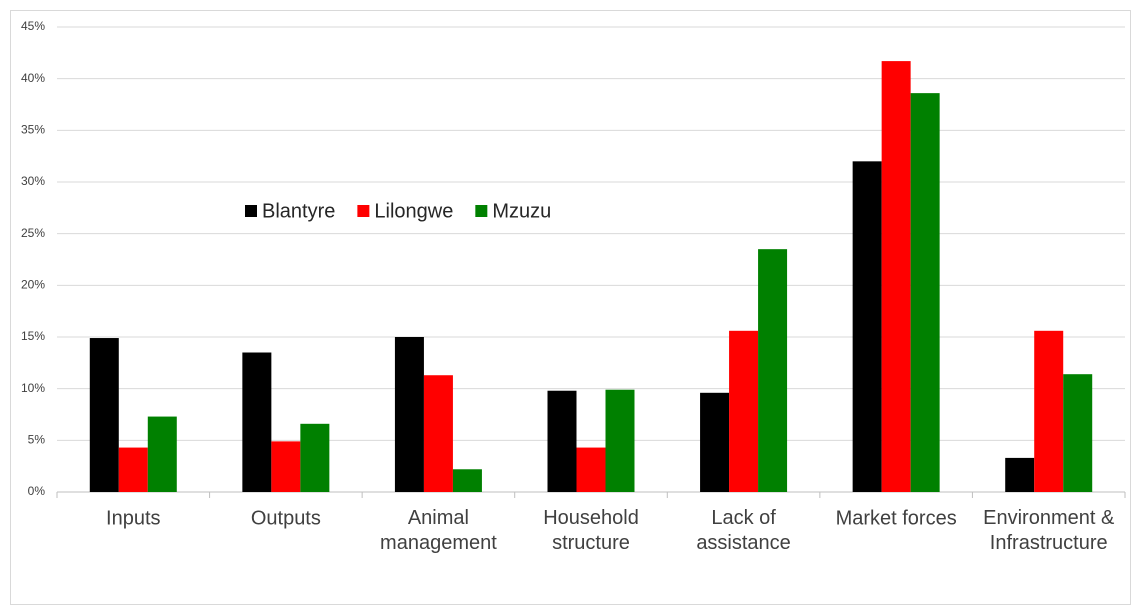 The image size is (1133, 606). Describe the element at coordinates (591, 530) in the screenshot. I see `x-tick-label: Household structure` at that location.